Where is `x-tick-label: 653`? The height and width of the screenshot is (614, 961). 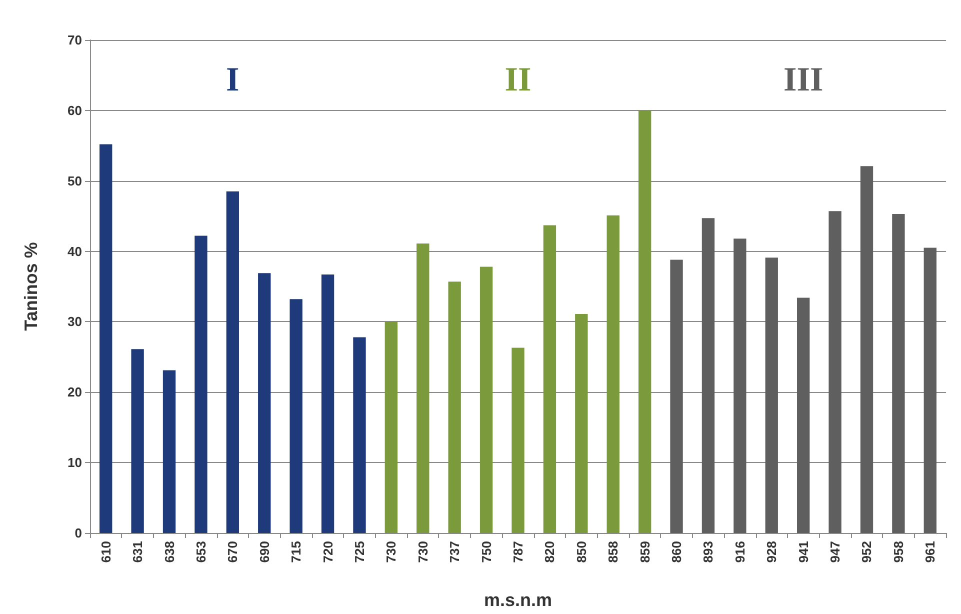
x-tick-label: 653 is located at coordinates (200, 552).